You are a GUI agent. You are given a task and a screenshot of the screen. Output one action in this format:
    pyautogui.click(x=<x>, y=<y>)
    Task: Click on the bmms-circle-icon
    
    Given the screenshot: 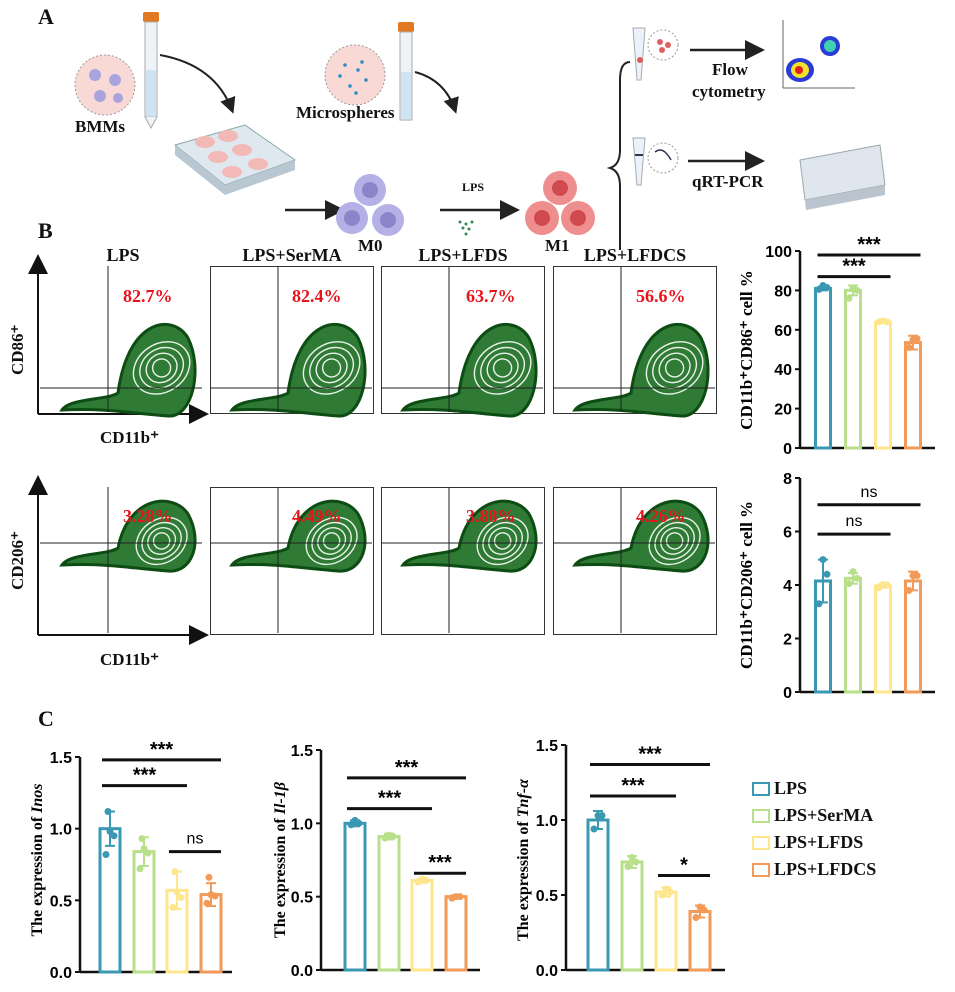 What is the action you would take?
    pyautogui.click(x=105, y=85)
    